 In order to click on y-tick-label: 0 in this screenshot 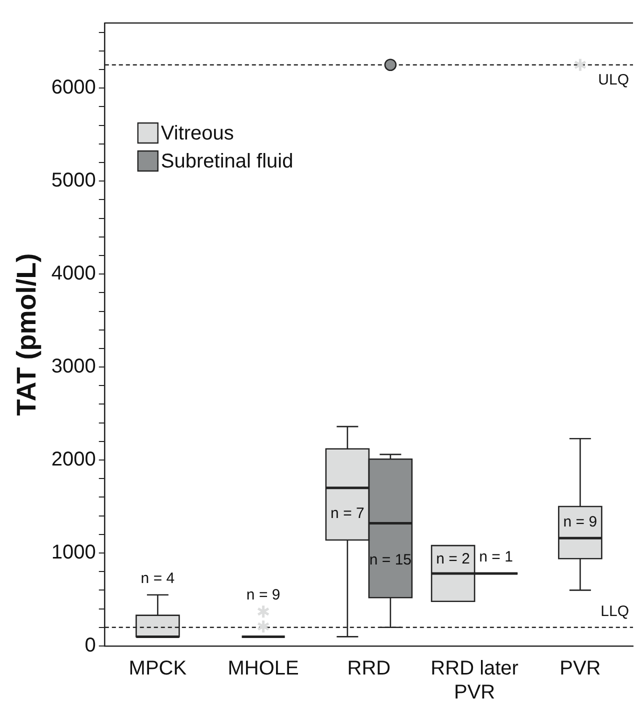, I will do `click(90, 645)`.